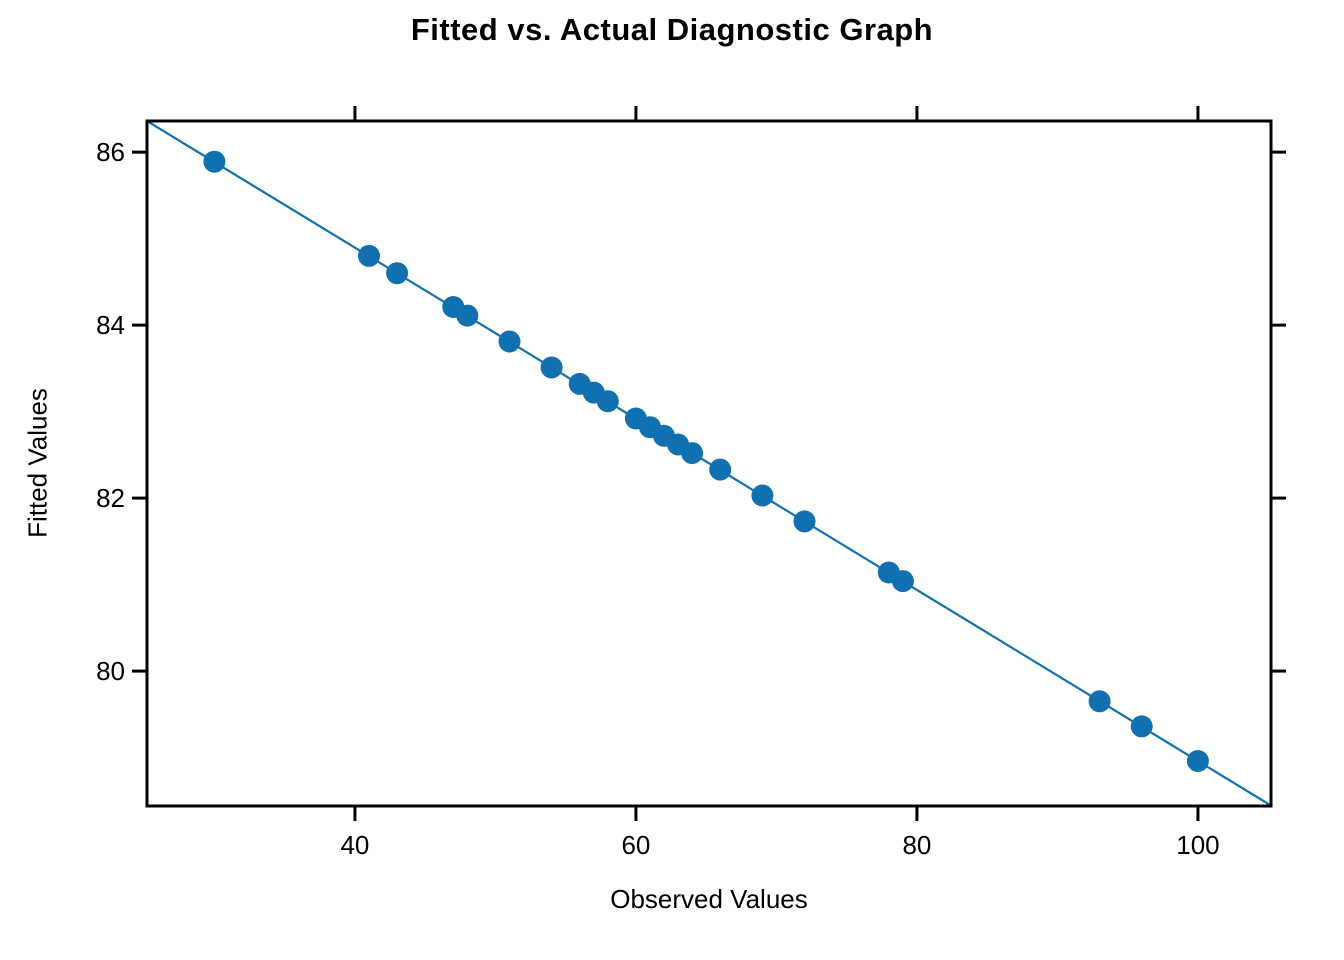 Image resolution: width=1344 pixels, height=960 pixels. Describe the element at coordinates (37, 463) in the screenshot. I see `y-axis-title: Fitted Values` at that location.